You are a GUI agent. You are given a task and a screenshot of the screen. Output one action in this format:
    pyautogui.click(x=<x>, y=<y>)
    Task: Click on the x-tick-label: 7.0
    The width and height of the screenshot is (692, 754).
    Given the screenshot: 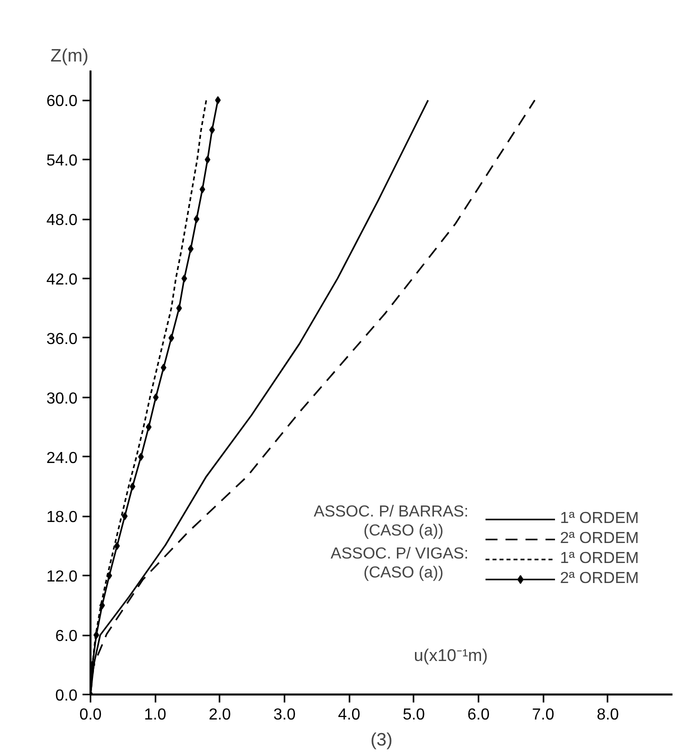 What is the action you would take?
    pyautogui.click(x=543, y=715)
    